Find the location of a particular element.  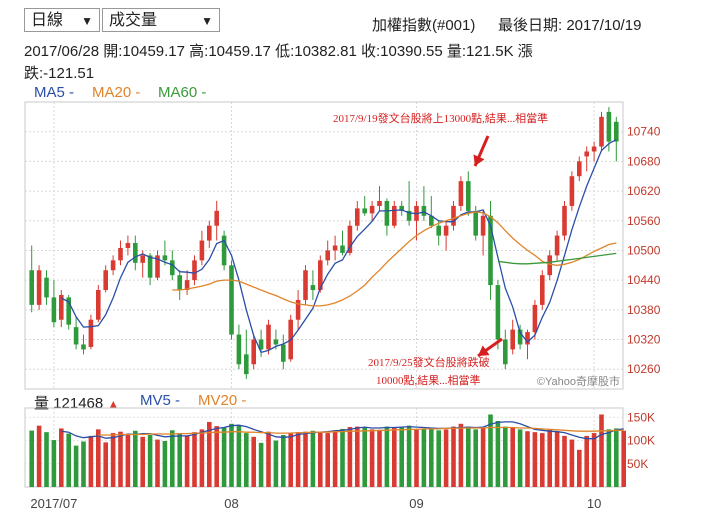

x-tick-label: 09 is located at coordinates (416, 503).